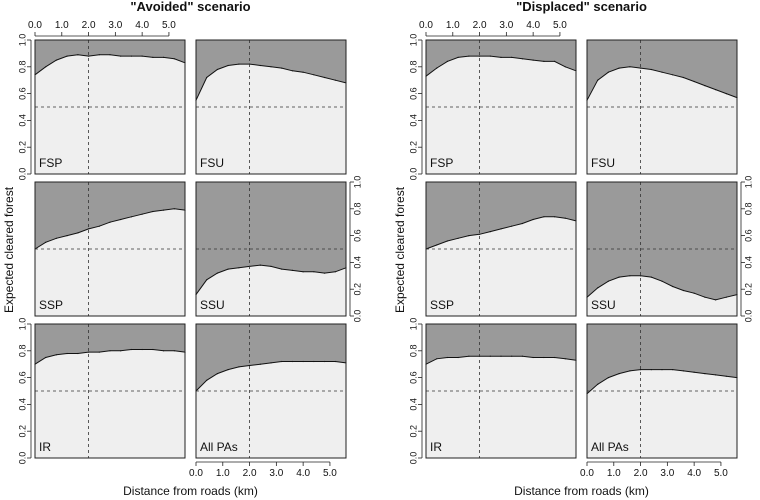 This screenshot has width=760, height=500. Describe the element at coordinates (357, 209) in the screenshot. I see `y-tick-label: 0.8` at that location.